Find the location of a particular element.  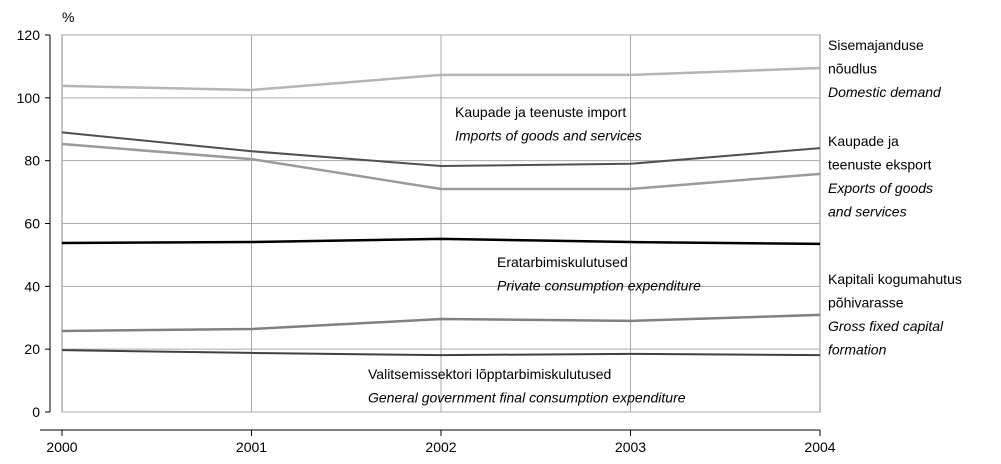

y-tick-label: 60 is located at coordinates (32, 224).